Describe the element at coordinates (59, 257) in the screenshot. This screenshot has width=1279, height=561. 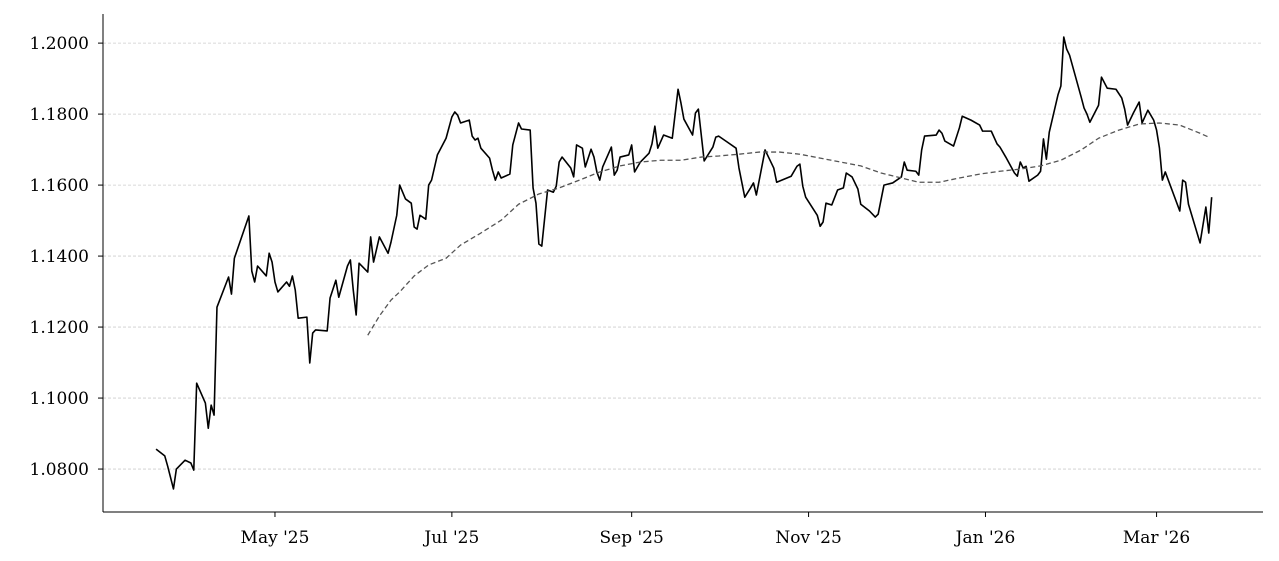
I see `y-tick-label: 1.1400` at that location.